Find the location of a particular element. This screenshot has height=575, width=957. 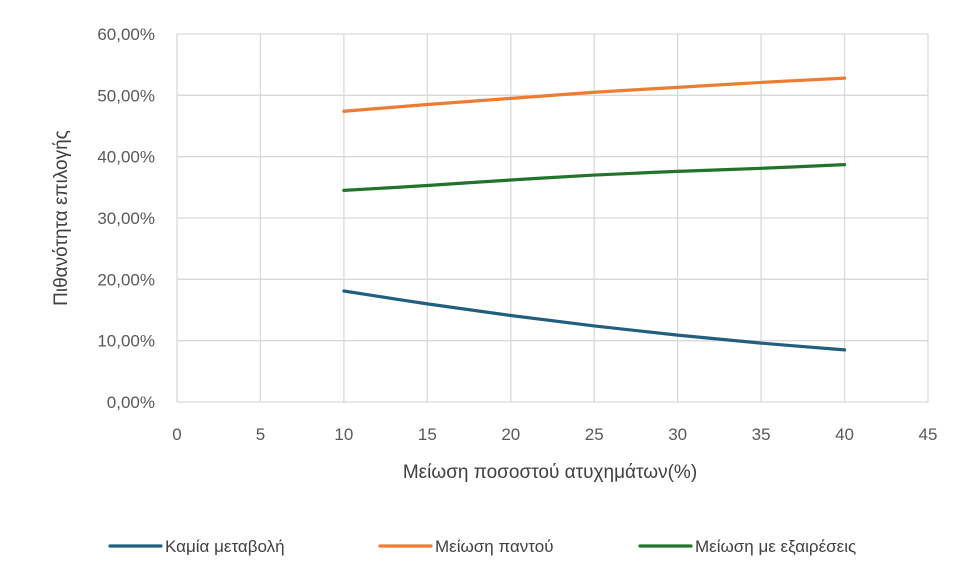

y-tick-label: 60,00% is located at coordinates (126, 34).